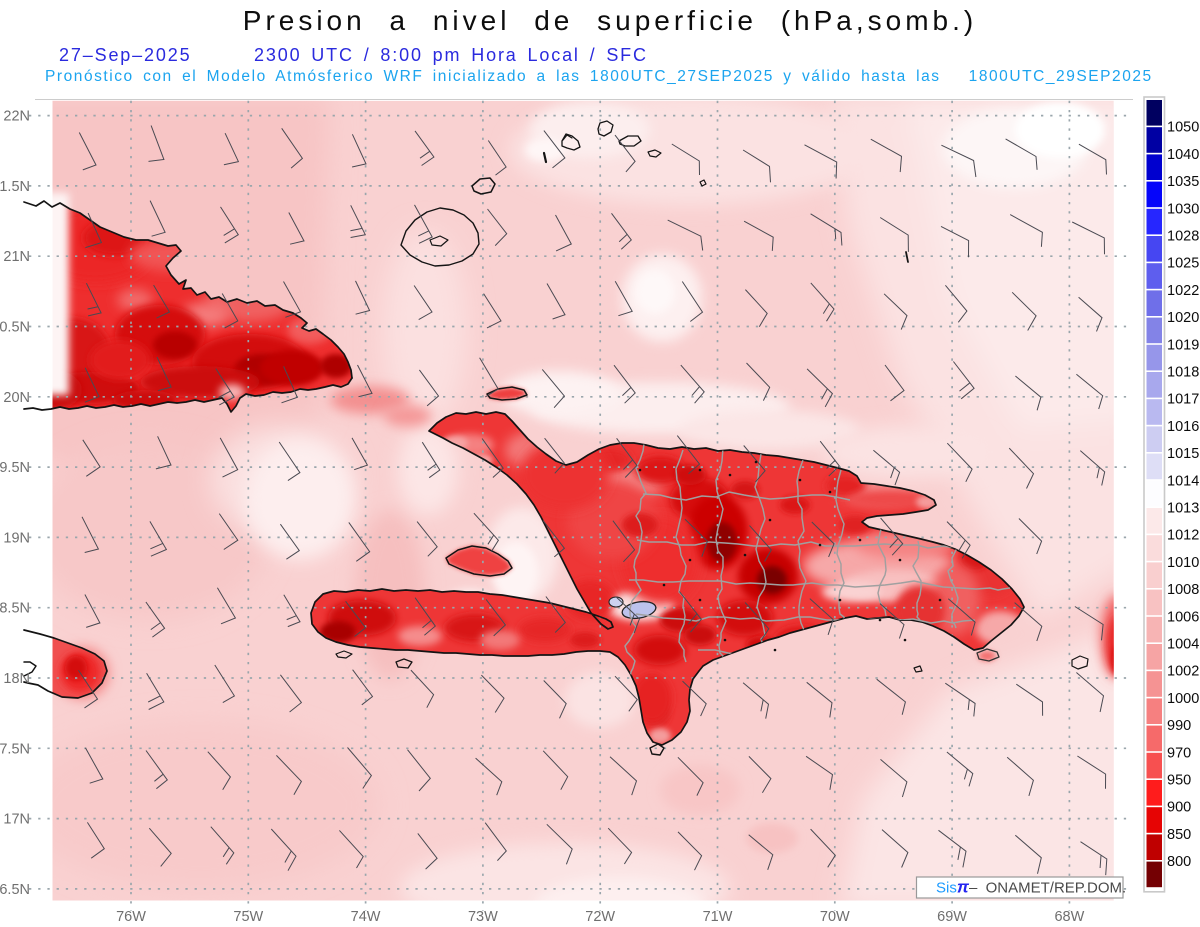  What do you see at coordinates (16, 257) in the screenshot?
I see `svg-text: 21N` at bounding box center [16, 257].